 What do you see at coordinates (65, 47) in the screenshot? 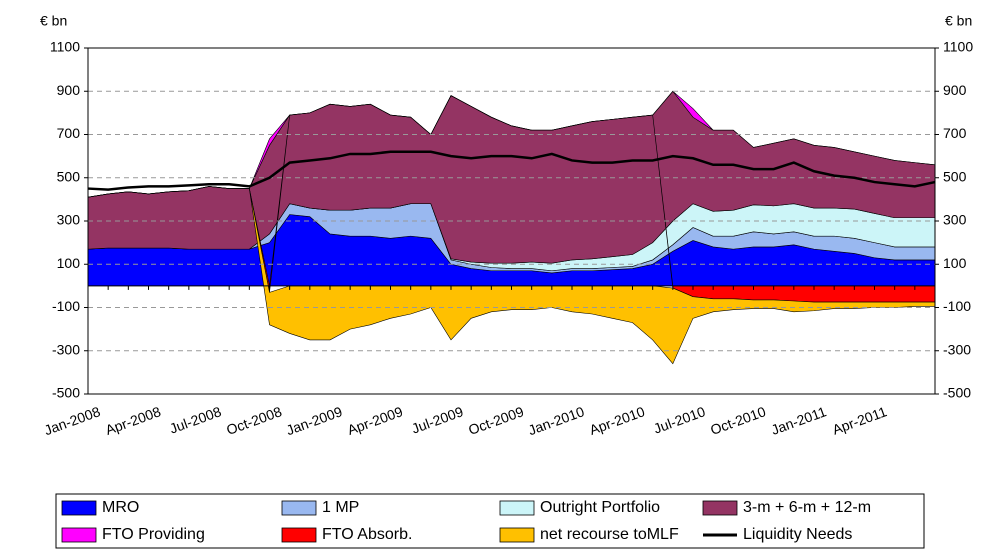
I see `y-tick-label: 1100` at bounding box center [65, 47].